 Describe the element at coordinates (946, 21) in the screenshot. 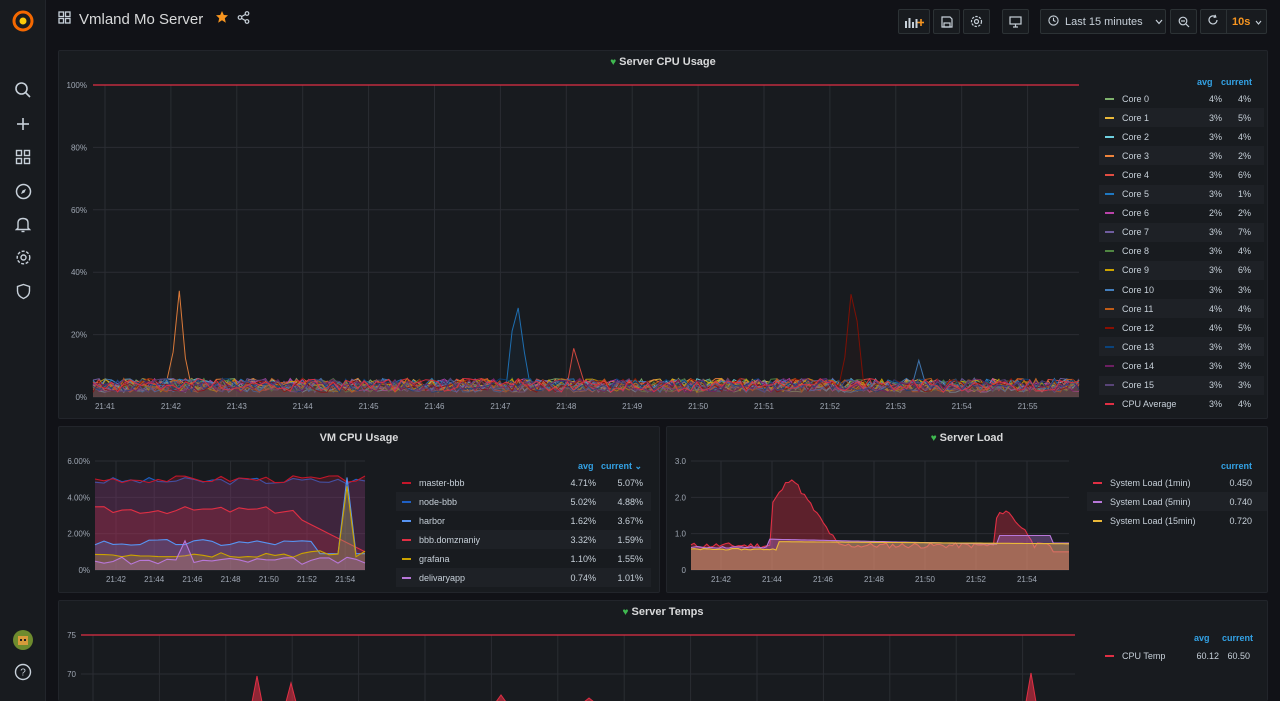

I see `save-dashboard-button` at that location.